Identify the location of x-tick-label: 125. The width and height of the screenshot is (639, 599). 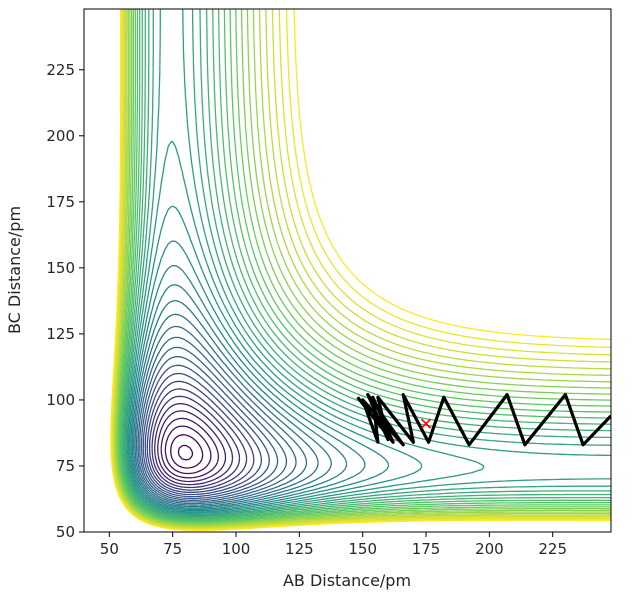
(299, 549).